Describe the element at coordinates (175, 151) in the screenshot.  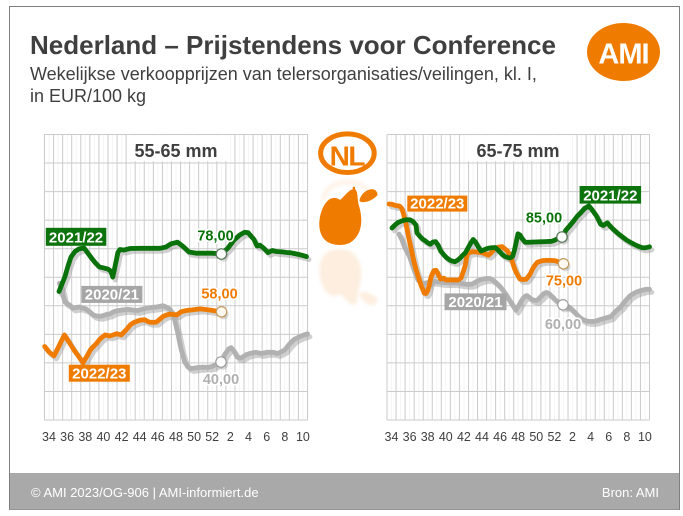
I see `svg-text: 55-65 mm` at that location.